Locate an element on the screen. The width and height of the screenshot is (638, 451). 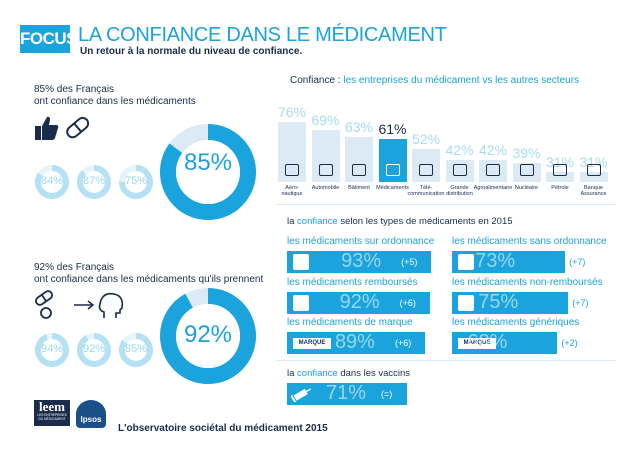
chart-category-label: Nucléaire is located at coordinates (526, 188).